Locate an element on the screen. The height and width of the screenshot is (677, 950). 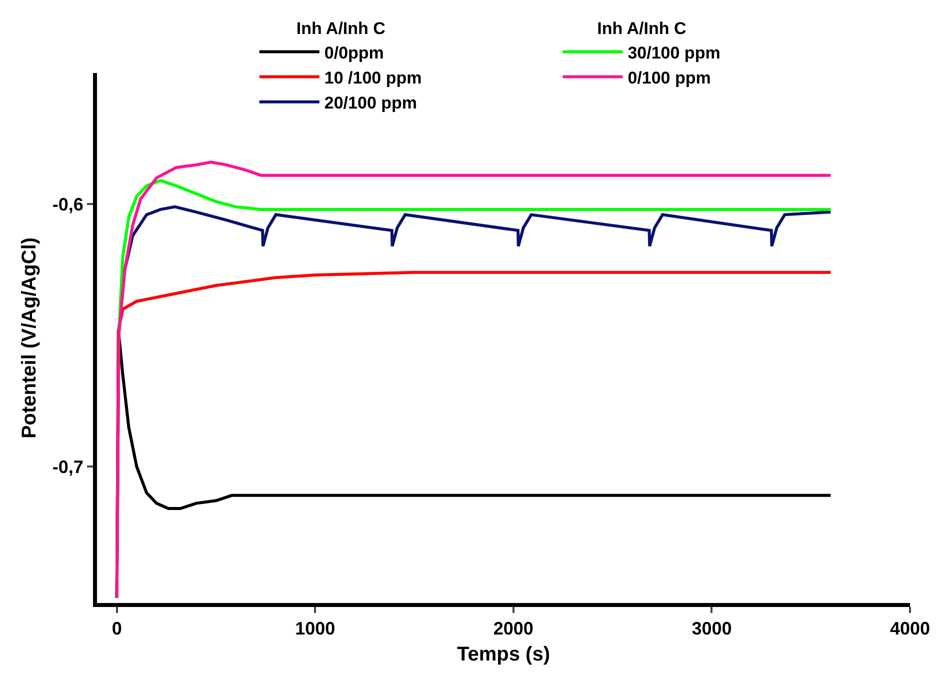
x-axis-title: Temps (s) is located at coordinates (503, 655).